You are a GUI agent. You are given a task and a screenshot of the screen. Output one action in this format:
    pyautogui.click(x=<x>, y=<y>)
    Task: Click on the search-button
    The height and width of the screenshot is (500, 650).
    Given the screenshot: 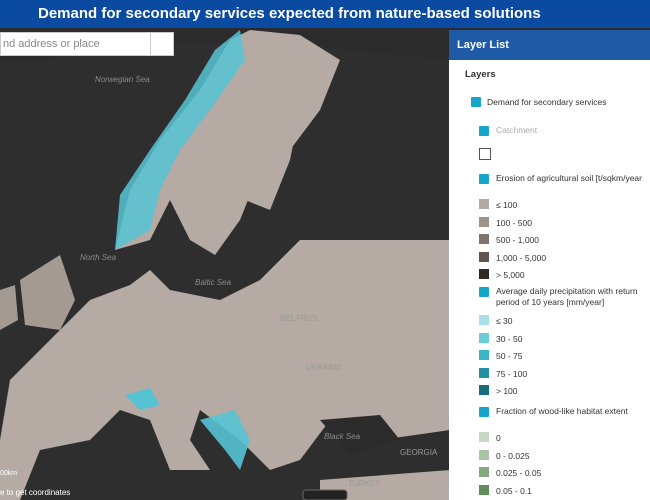 What is the action you would take?
    pyautogui.click(x=161, y=44)
    